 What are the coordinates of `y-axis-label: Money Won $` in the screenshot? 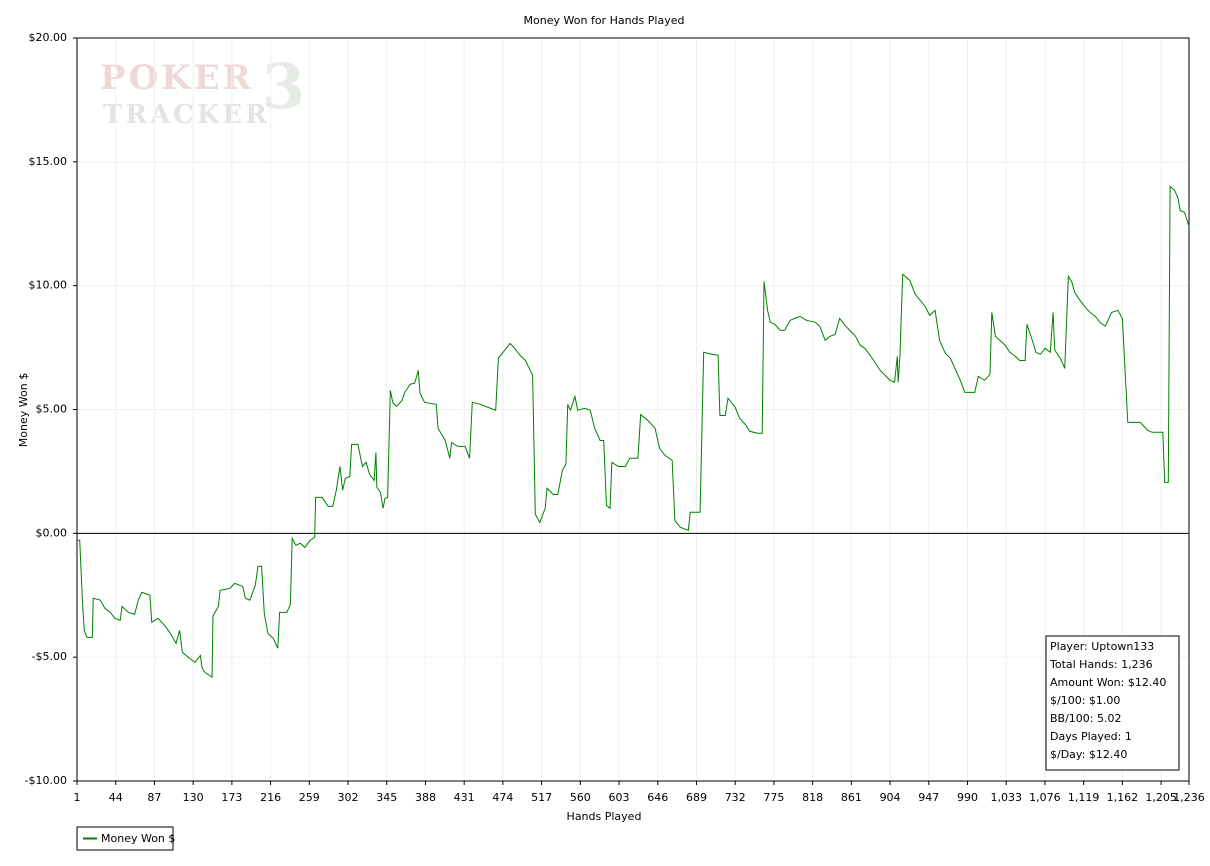 It's located at (23, 410).